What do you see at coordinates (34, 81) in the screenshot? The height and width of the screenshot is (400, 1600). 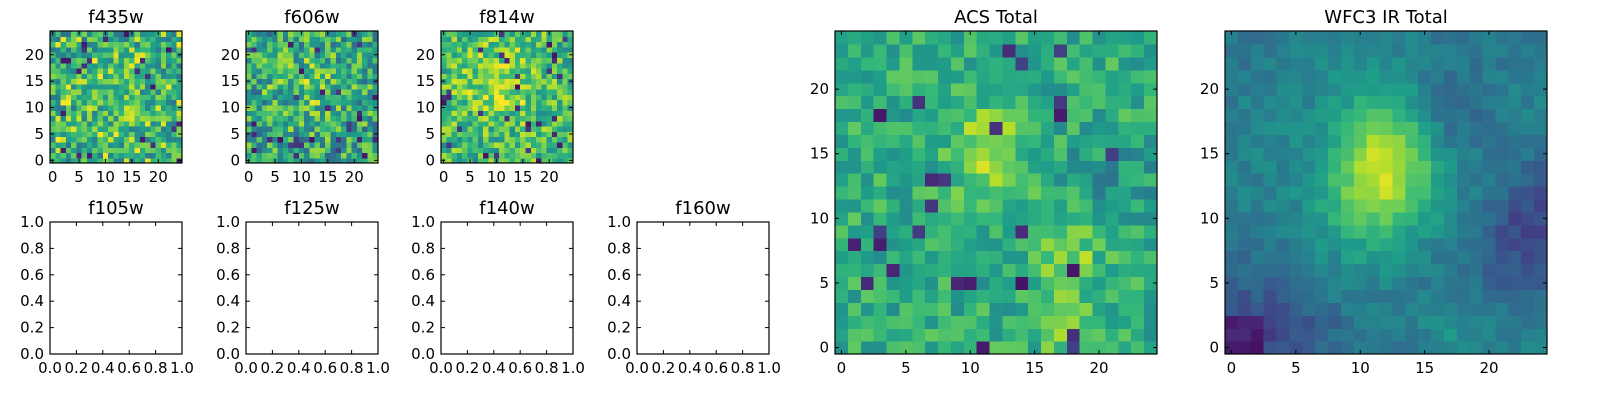 I see `y-tick-label: 15` at bounding box center [34, 81].